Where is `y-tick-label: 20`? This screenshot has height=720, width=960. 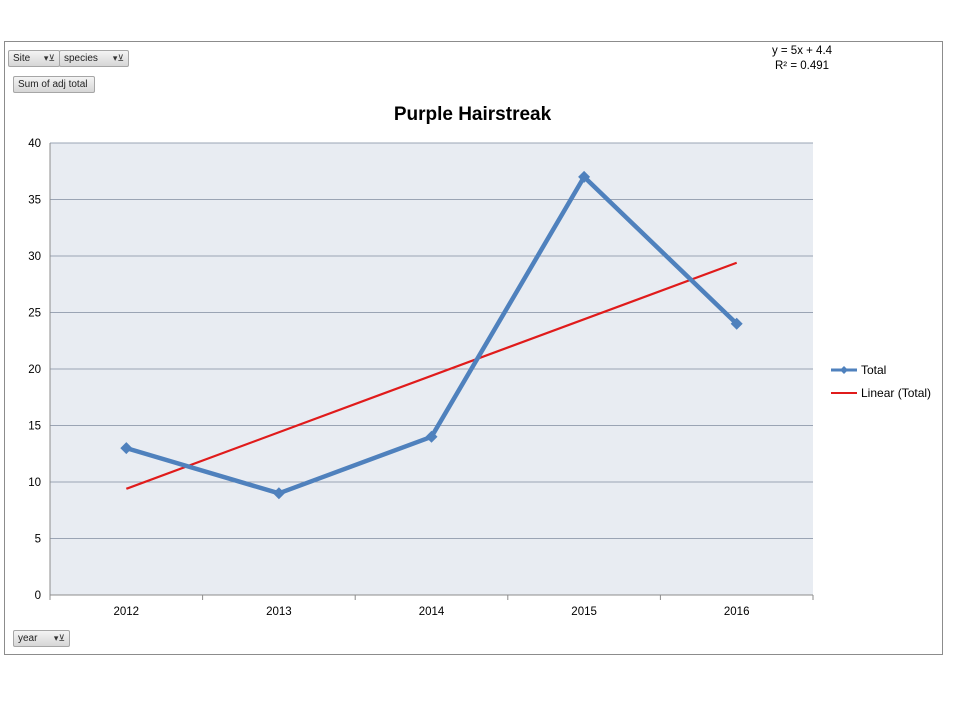
y-tick-label: 20 is located at coordinates (34, 370).